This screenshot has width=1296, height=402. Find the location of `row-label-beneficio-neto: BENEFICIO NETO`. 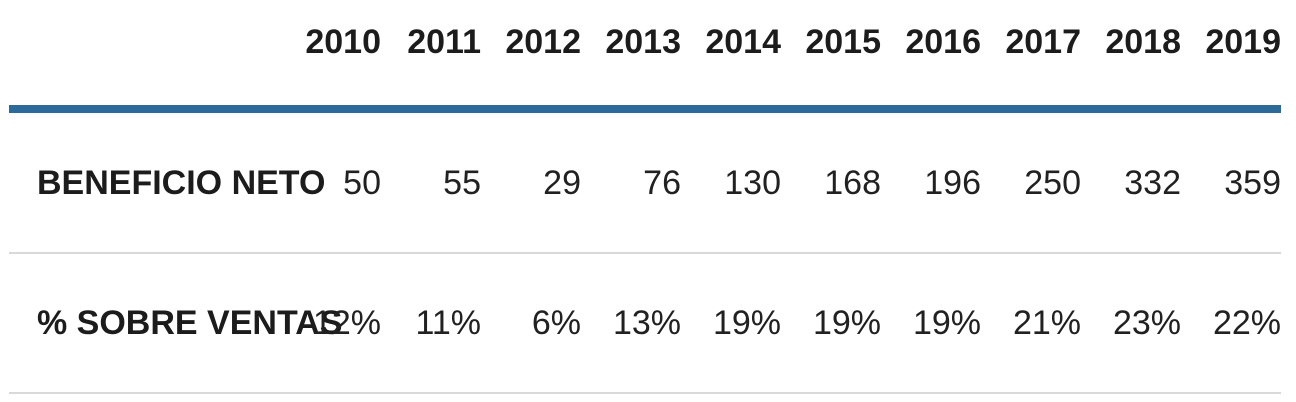

row-label-beneficio-neto: BENEFICIO NETO is located at coordinates (181, 182).